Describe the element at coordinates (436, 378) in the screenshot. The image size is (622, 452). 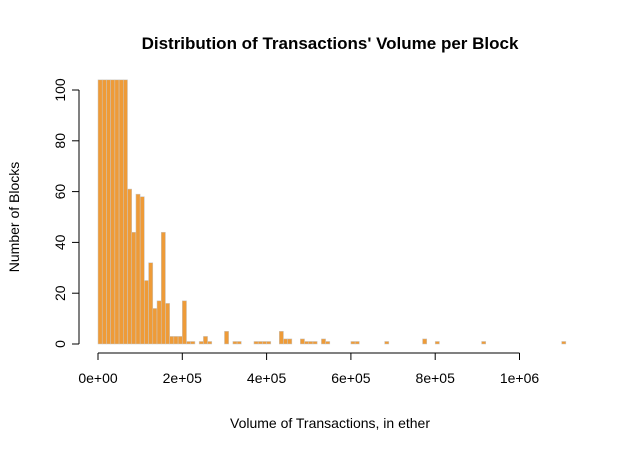
I see `x-tick-label: 8e+05` at that location.